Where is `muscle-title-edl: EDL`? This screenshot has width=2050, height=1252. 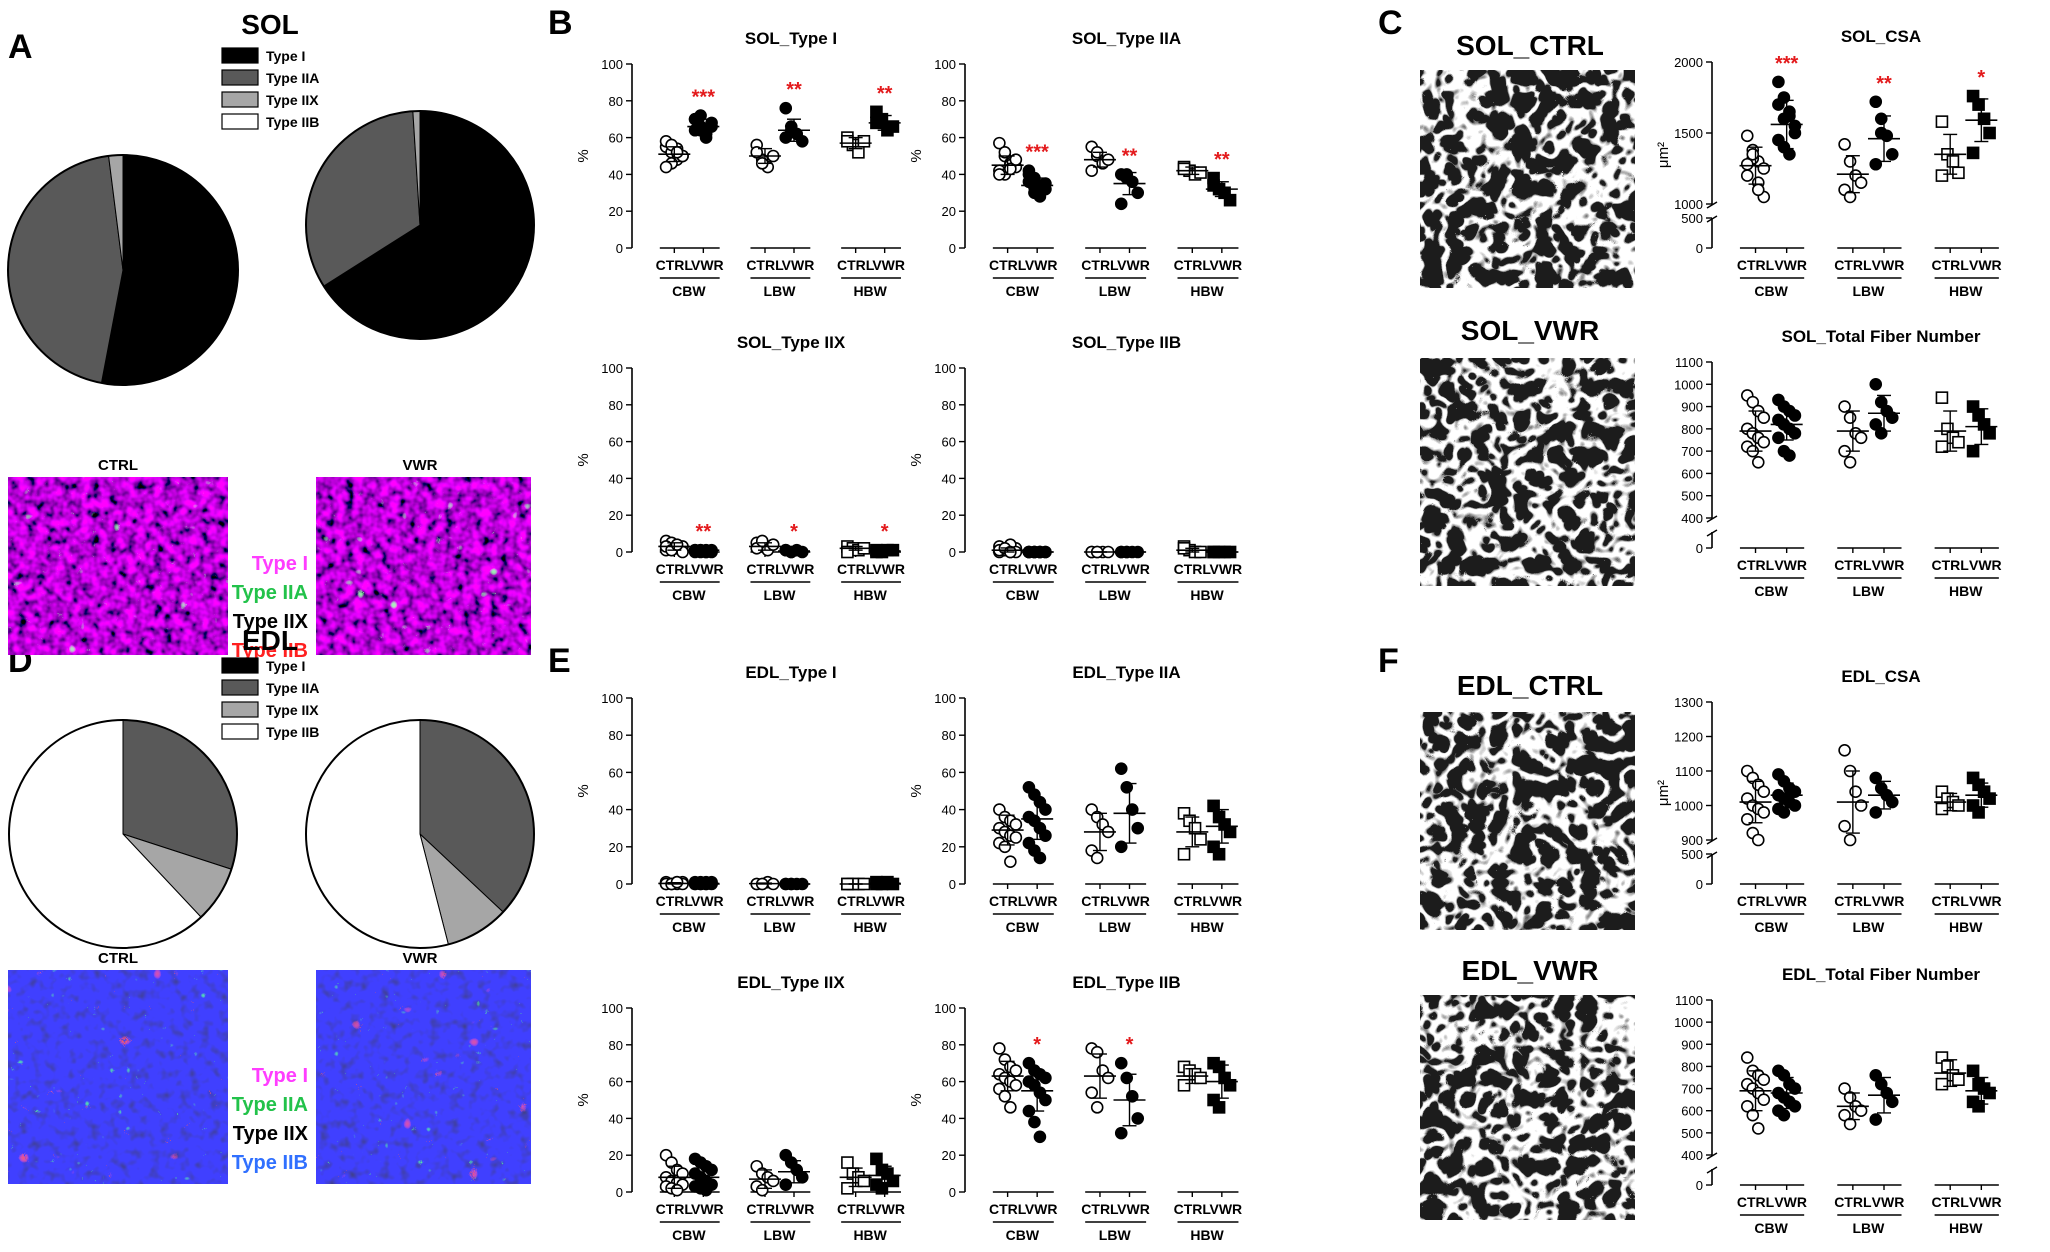
muscle-title-edl: EDL is located at coordinates (270, 640).